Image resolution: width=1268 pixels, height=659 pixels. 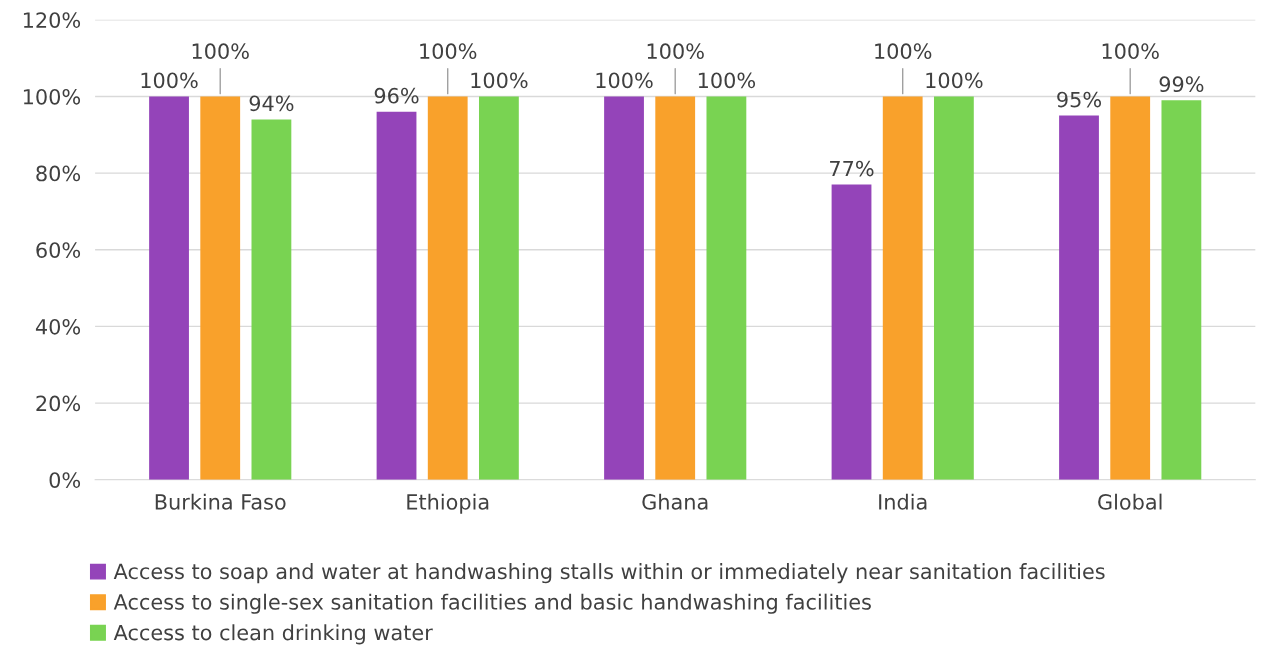 What do you see at coordinates (52, 96) in the screenshot?
I see `y-tick-label: 100%` at bounding box center [52, 96].